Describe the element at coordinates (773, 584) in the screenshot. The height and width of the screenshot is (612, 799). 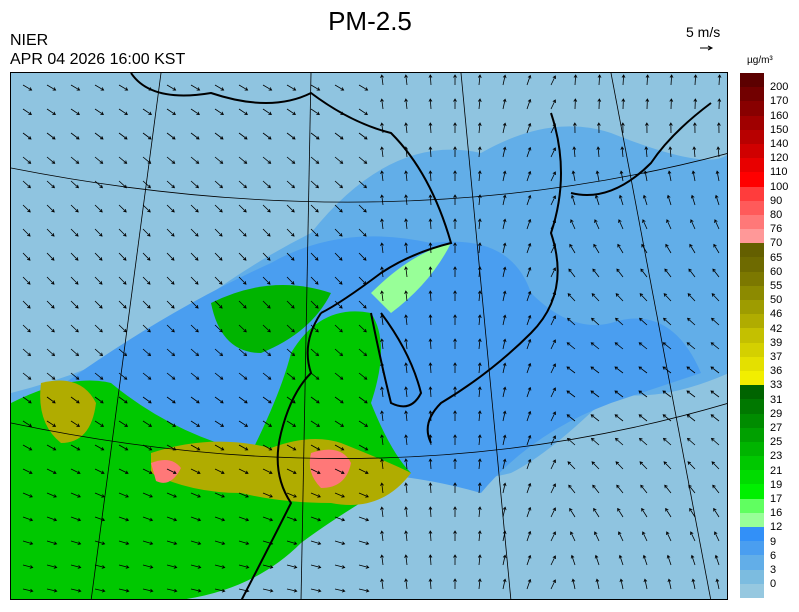
I see `colorbar-label: 0` at that location.